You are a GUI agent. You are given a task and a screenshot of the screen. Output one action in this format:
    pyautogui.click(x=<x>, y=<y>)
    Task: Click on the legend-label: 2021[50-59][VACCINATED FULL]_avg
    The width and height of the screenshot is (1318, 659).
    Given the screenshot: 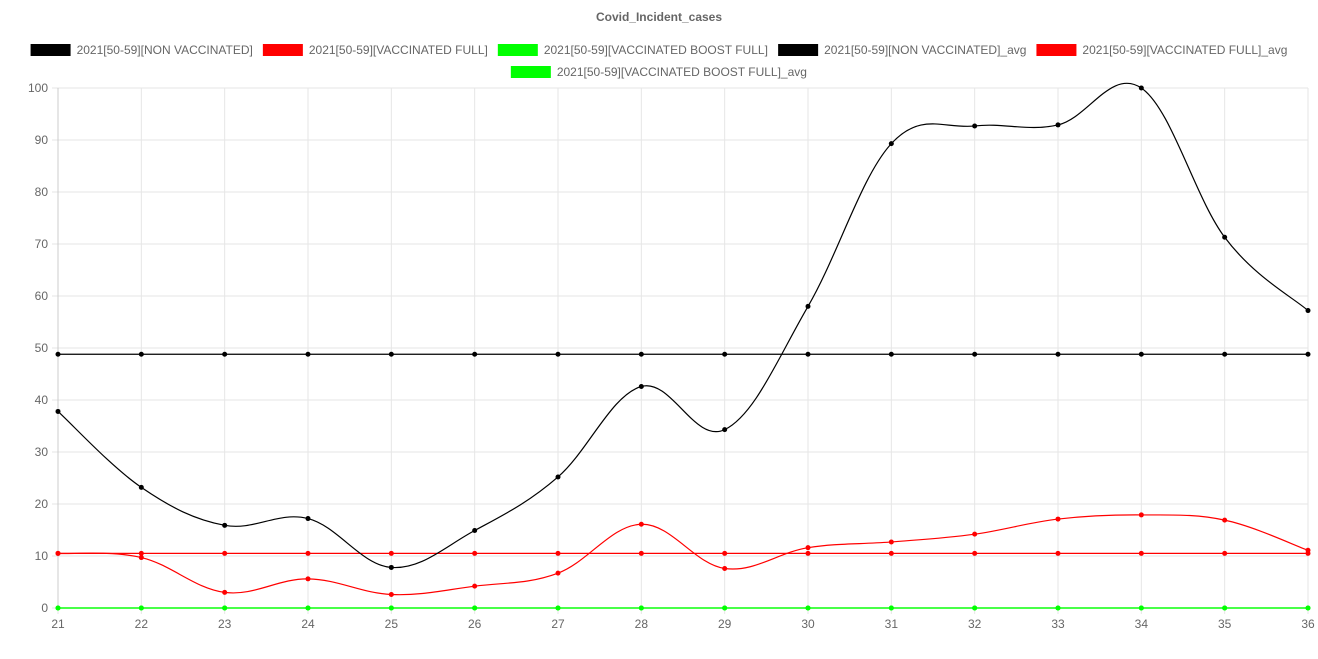 What is the action you would take?
    pyautogui.click(x=1184, y=50)
    